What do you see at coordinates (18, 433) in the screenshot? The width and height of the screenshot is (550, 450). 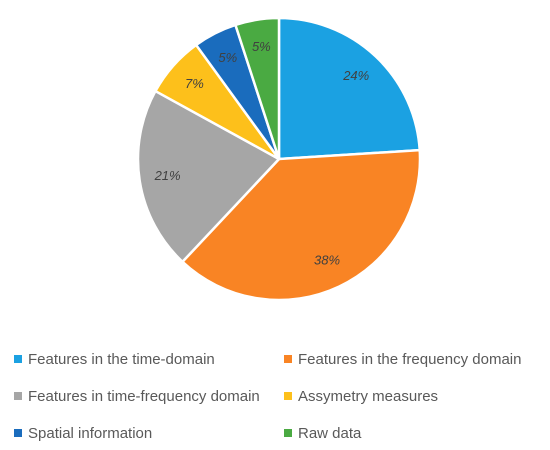 I see `legend-swatch-spatial-information` at bounding box center [18, 433].